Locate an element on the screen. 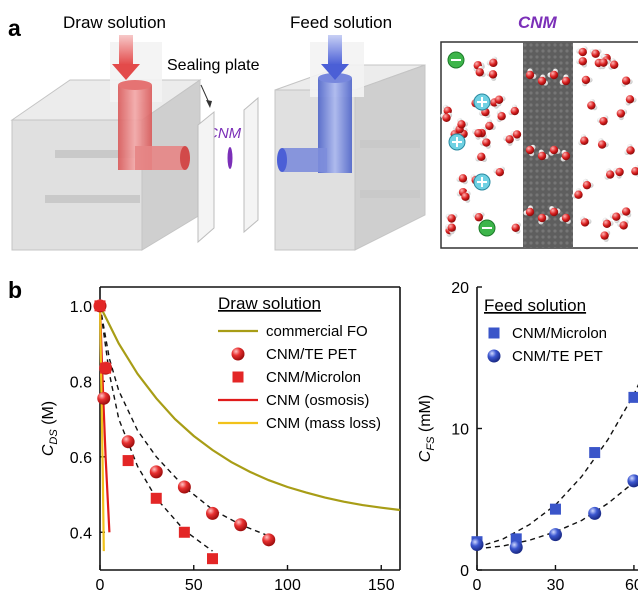 The image size is (638, 591). x-tick-label: 60 is located at coordinates (631, 584).